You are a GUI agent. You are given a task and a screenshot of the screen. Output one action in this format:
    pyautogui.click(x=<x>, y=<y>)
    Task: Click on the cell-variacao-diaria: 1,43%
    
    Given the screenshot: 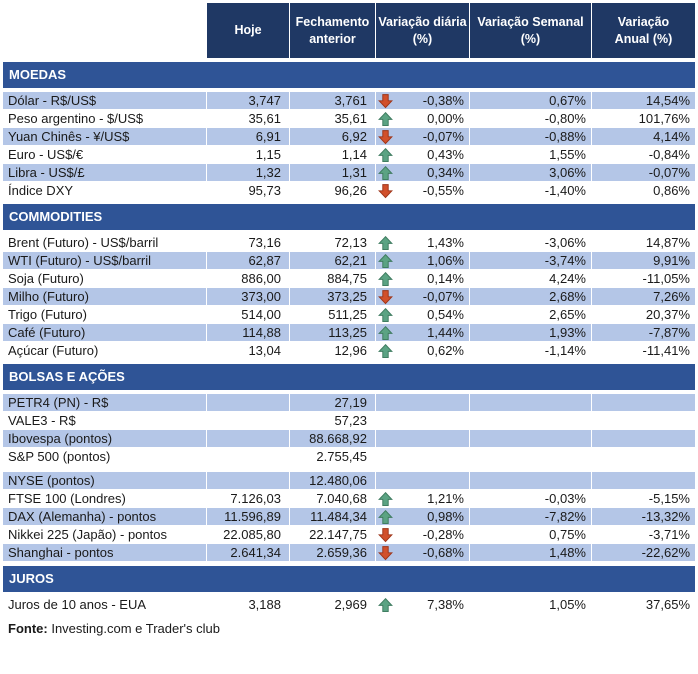 What is the action you would take?
    pyautogui.click(x=423, y=243)
    